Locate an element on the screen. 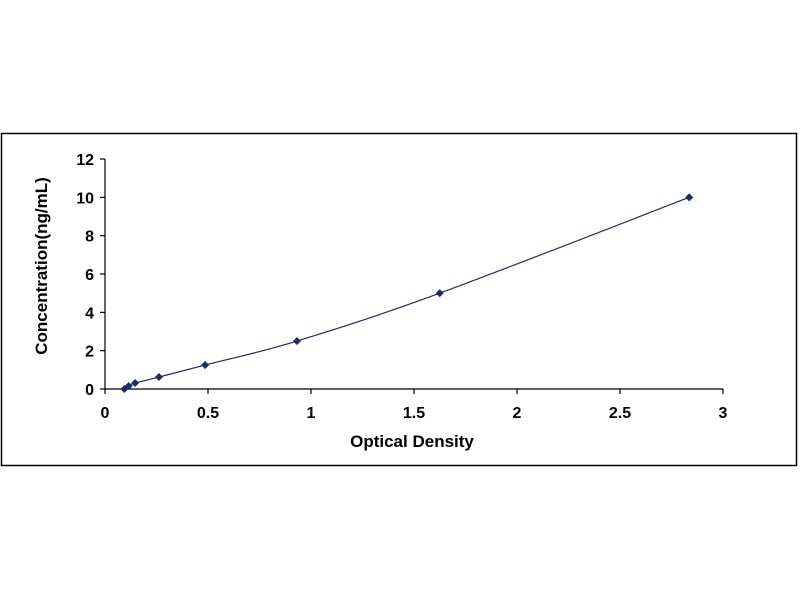 The width and height of the screenshot is (800, 605). y-tick-label: 4 is located at coordinates (89, 313).